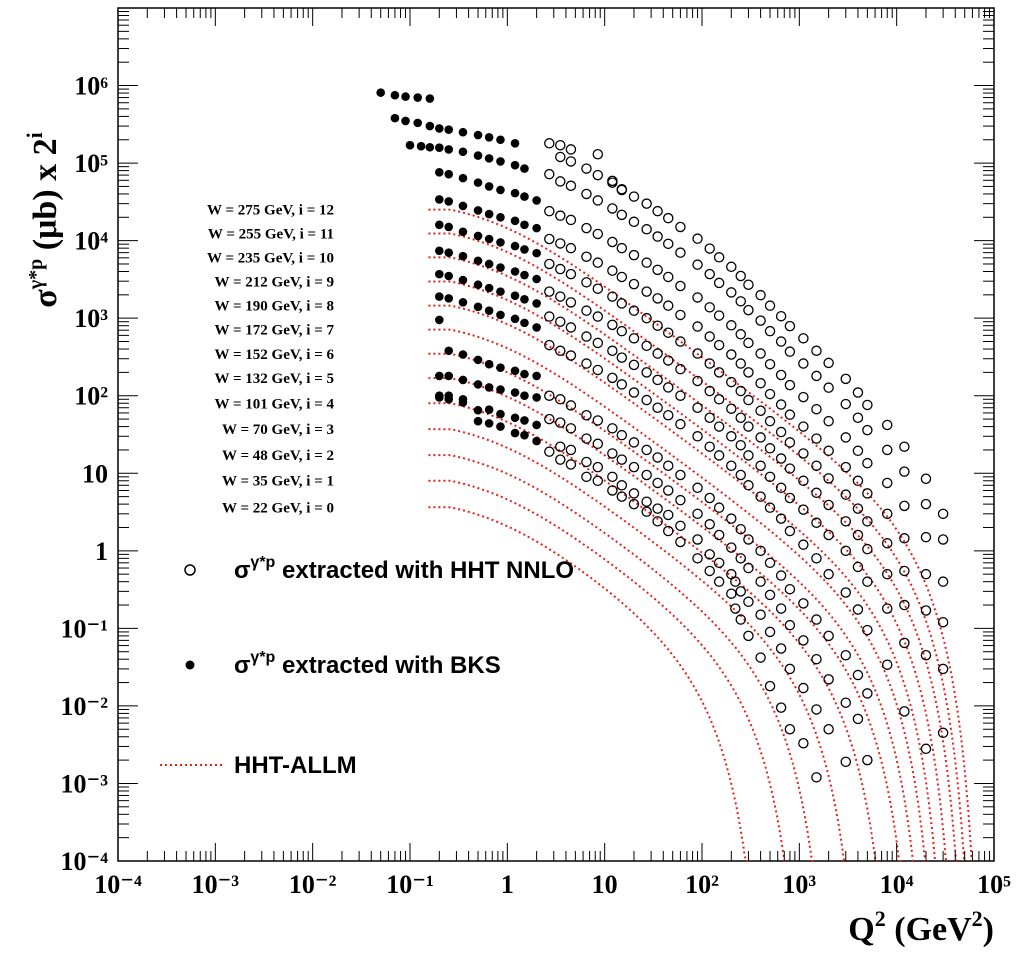  What do you see at coordinates (278, 430) in the screenshot?
I see `series-label: W = 70 GeV, i = 3` at bounding box center [278, 430].